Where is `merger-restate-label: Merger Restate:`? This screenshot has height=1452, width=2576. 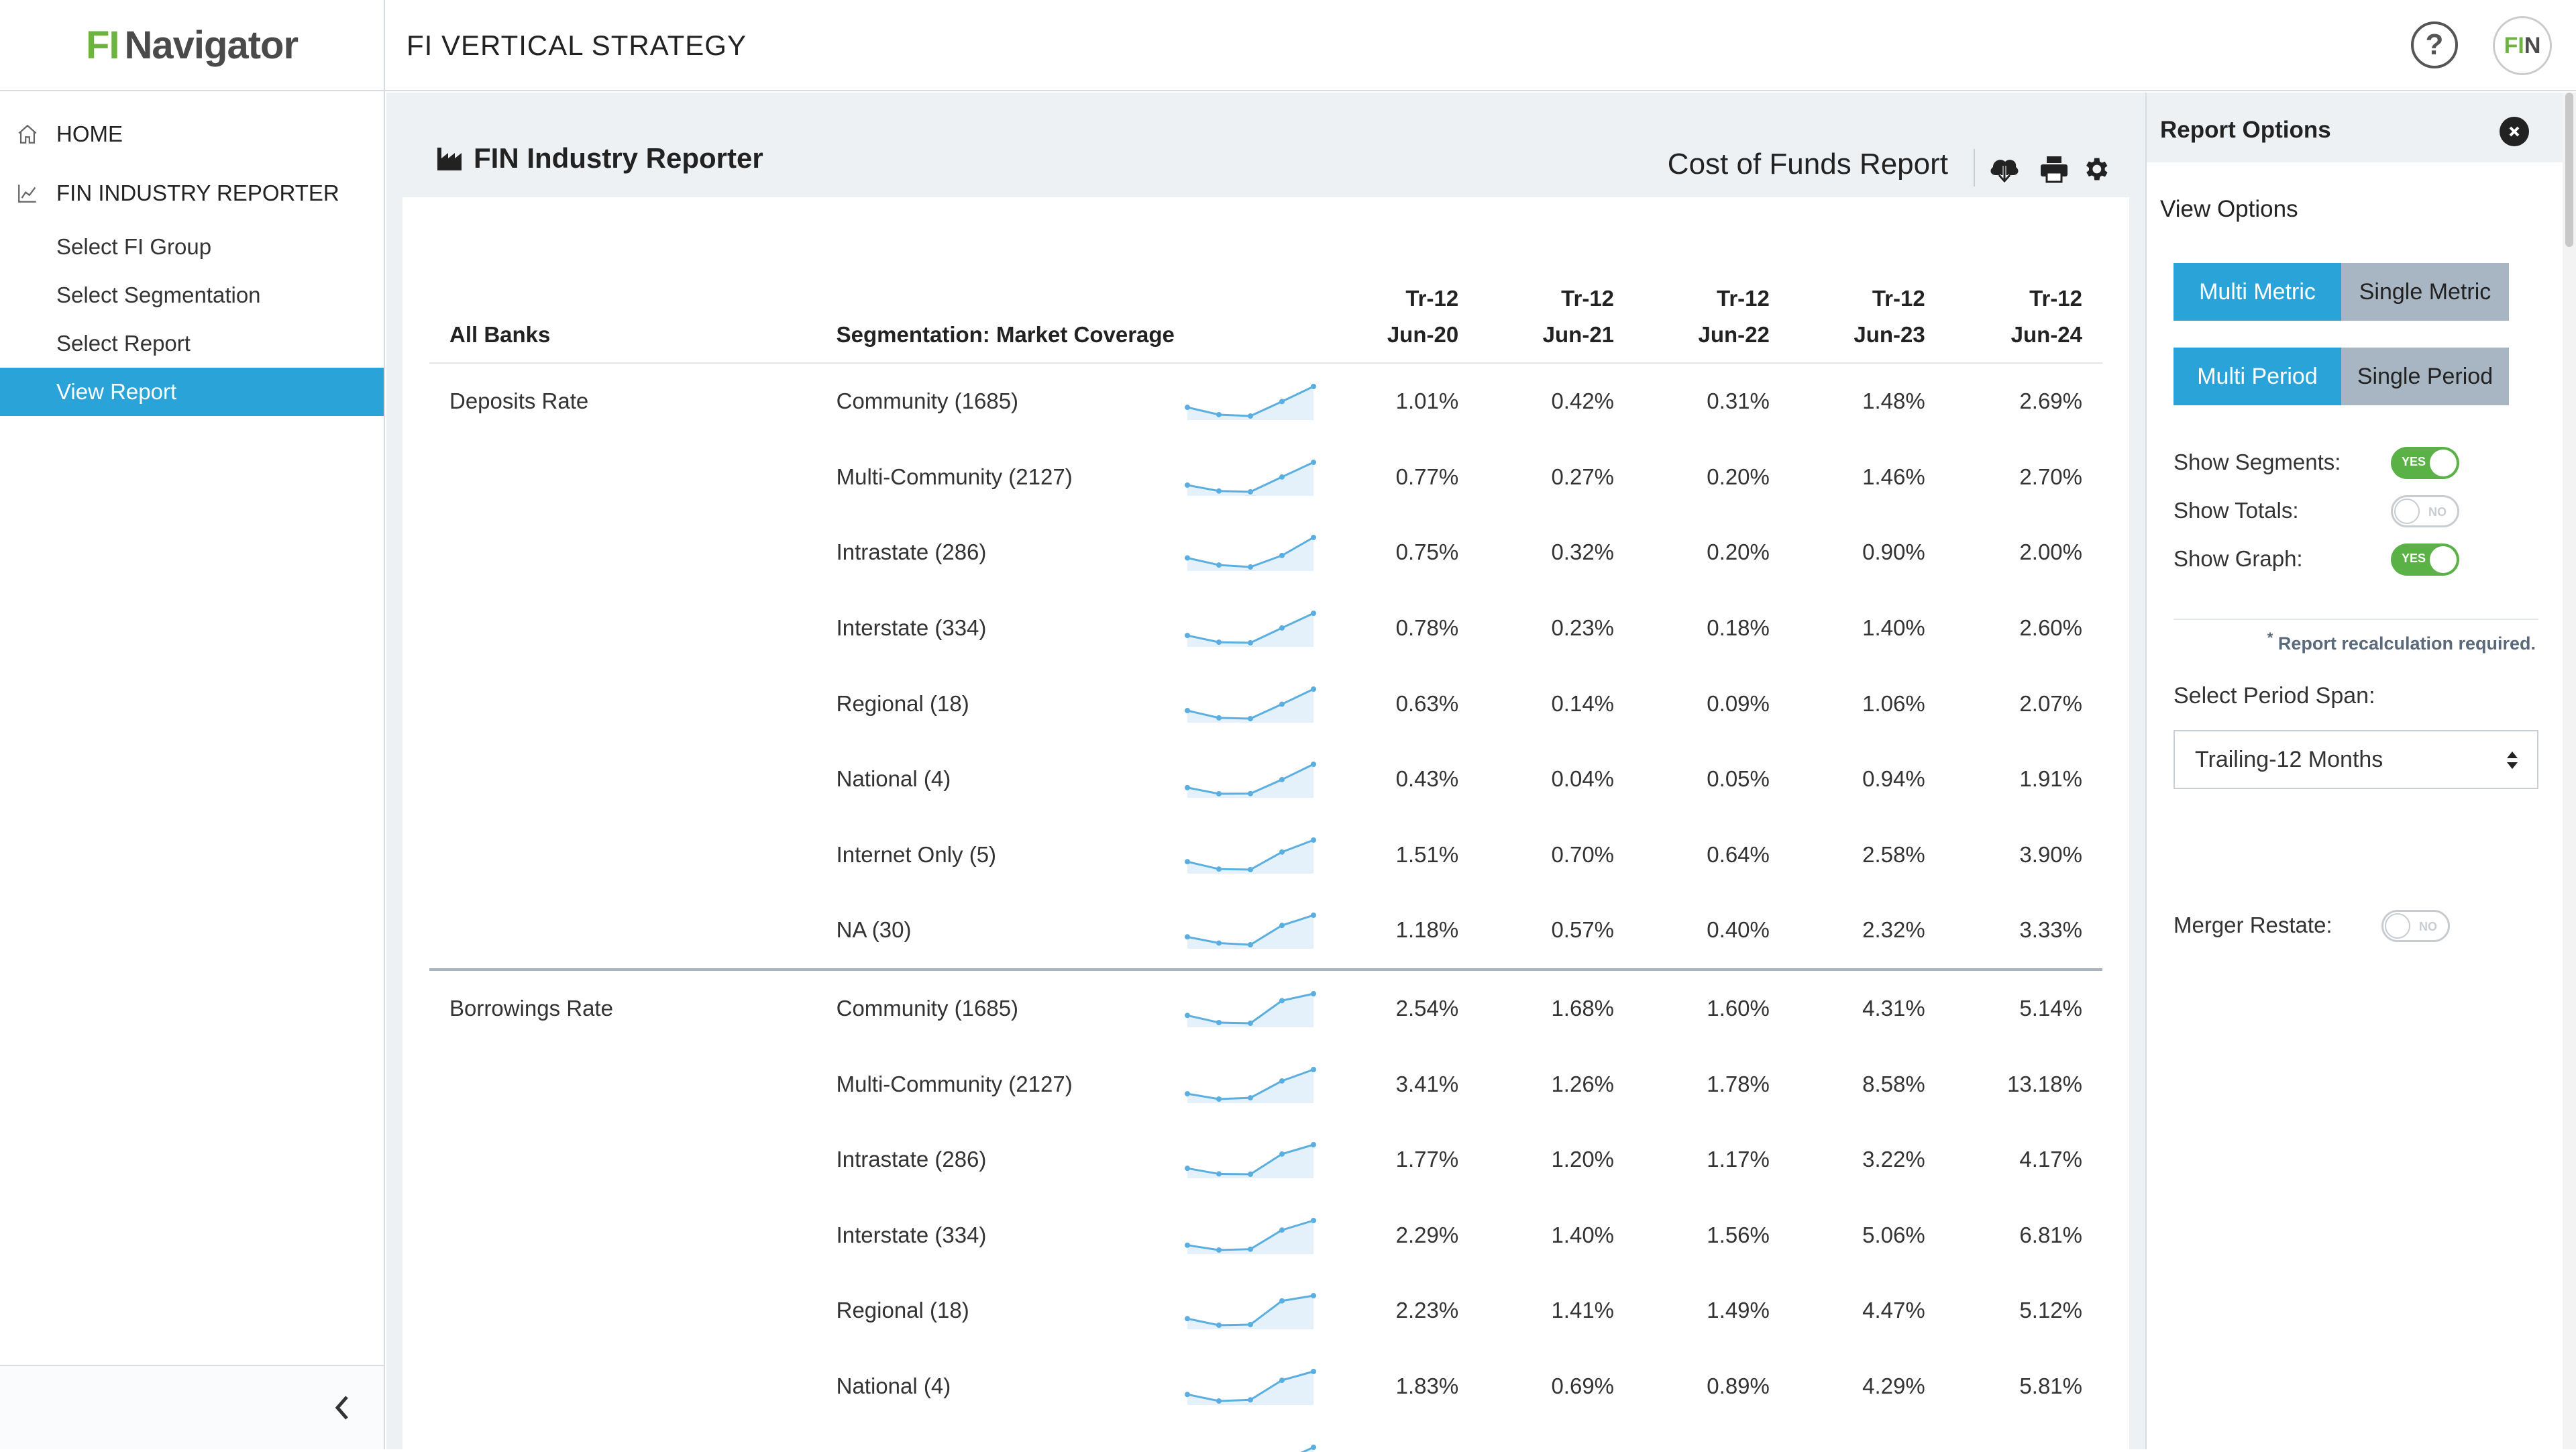 merger-restate-label: Merger Restate: is located at coordinates (2253, 925).